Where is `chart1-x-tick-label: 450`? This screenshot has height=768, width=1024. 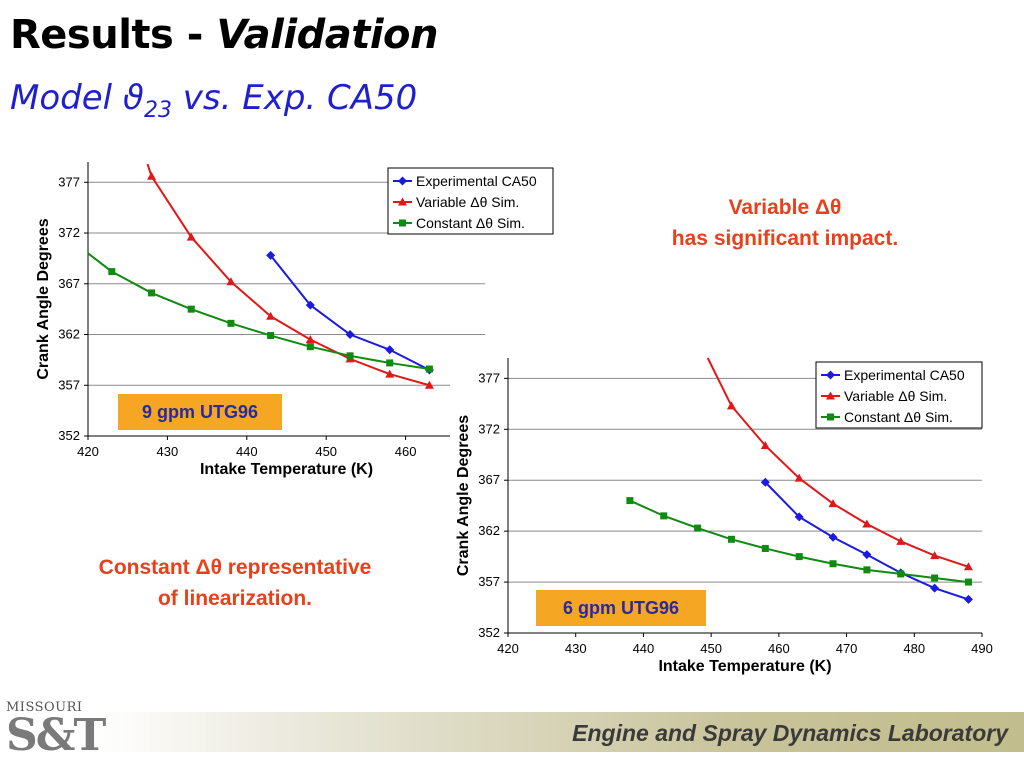 chart1-x-tick-label: 450 is located at coordinates (326, 451).